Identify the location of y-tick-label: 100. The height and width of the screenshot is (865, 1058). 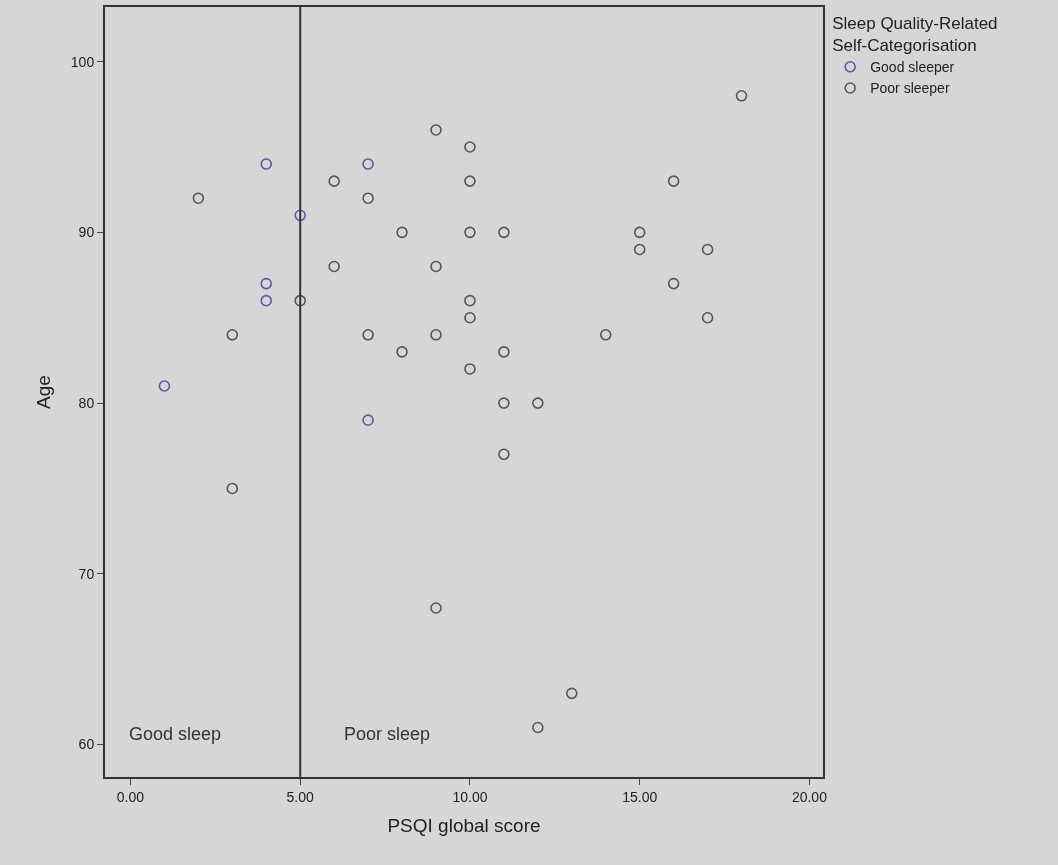
(82, 61).